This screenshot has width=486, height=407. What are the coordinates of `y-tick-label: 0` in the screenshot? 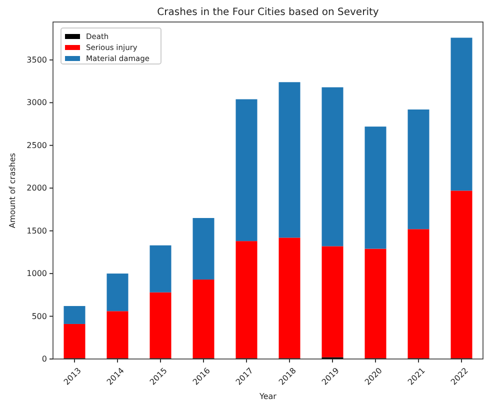 It's located at (44, 359).